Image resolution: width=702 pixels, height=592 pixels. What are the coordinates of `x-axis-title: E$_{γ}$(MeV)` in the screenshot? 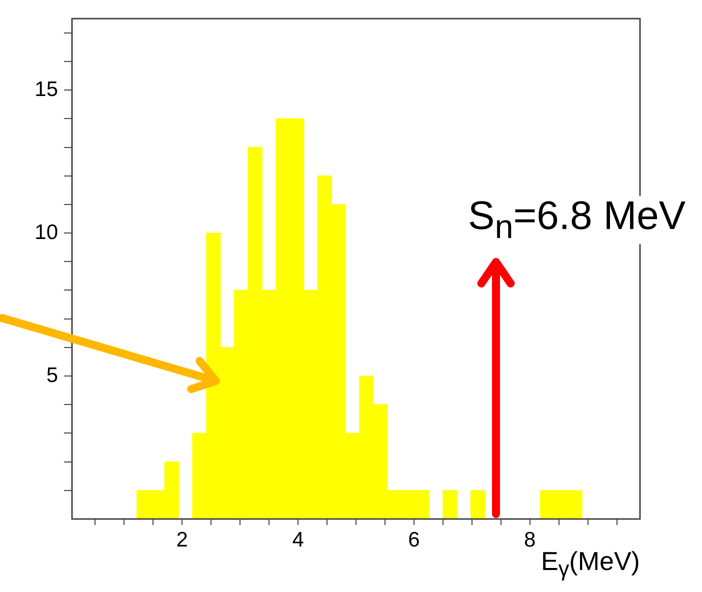 It's located at (590, 564).